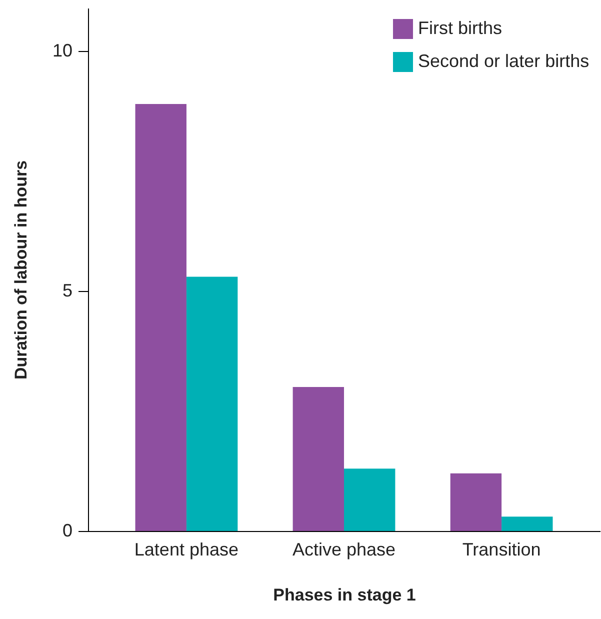 This screenshot has width=601, height=619. I want to click on y-axis-title: Duration of labour in hours, so click(20, 270).